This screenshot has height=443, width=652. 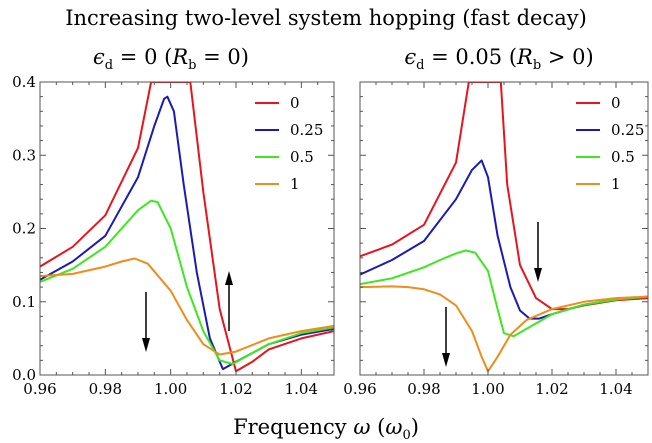 I want to click on x-axis-label: Frequency ω (ω0), so click(x=326, y=429).